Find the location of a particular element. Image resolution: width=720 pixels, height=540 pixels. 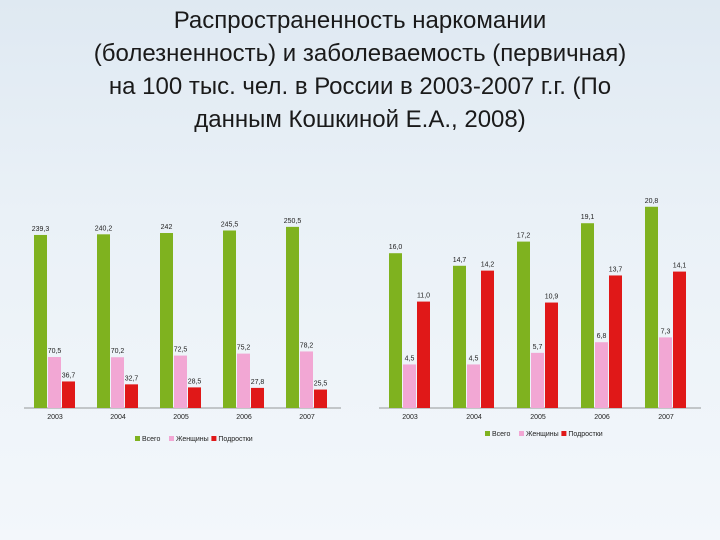

prevalence-value-label: 70,5 is located at coordinates (55, 351).